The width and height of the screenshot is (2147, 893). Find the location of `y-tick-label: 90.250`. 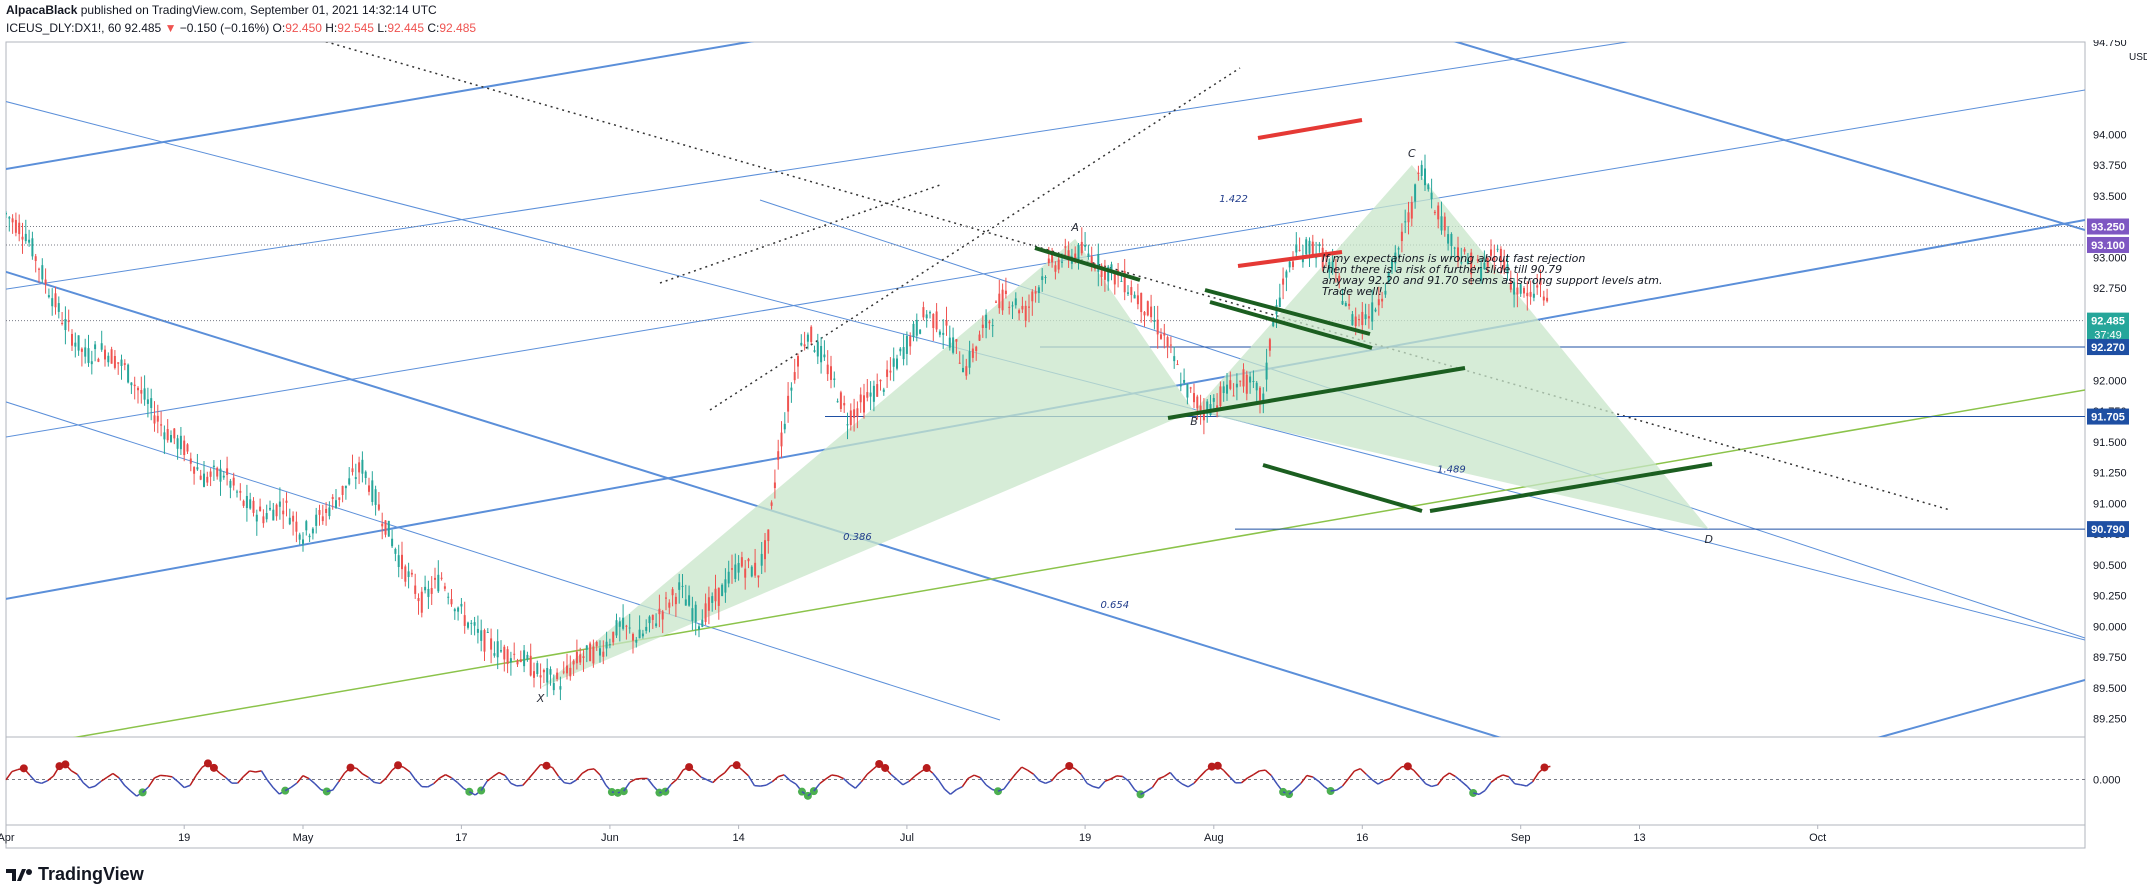

y-tick-label: 90.250 is located at coordinates (2110, 597).